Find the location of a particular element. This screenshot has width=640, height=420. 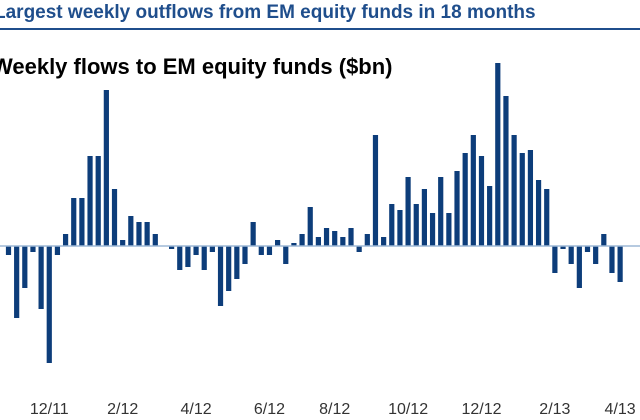

x-tick-label: 8/12 is located at coordinates (334, 409).